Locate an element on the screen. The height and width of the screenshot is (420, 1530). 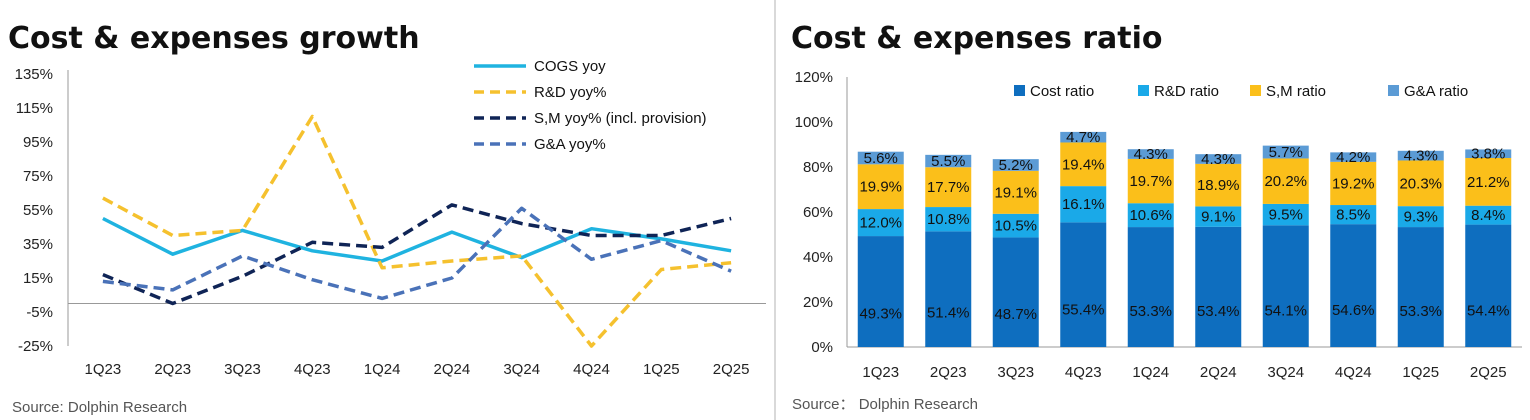
data-label: 4.7% is located at coordinates (1083, 137).